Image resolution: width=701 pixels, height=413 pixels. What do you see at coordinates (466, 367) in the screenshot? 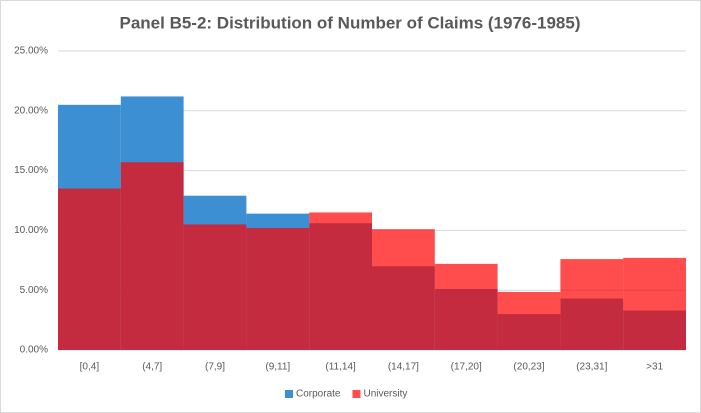
I see `x-tick-label: (17,20]` at bounding box center [466, 367].